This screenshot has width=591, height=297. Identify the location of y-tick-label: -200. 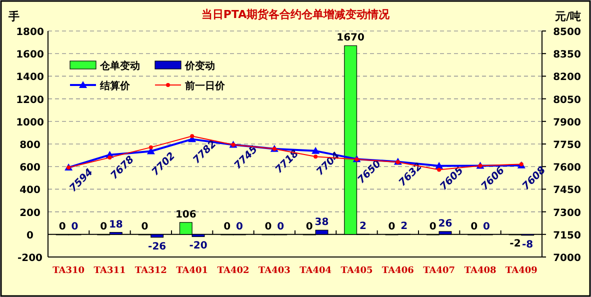
(30, 258).